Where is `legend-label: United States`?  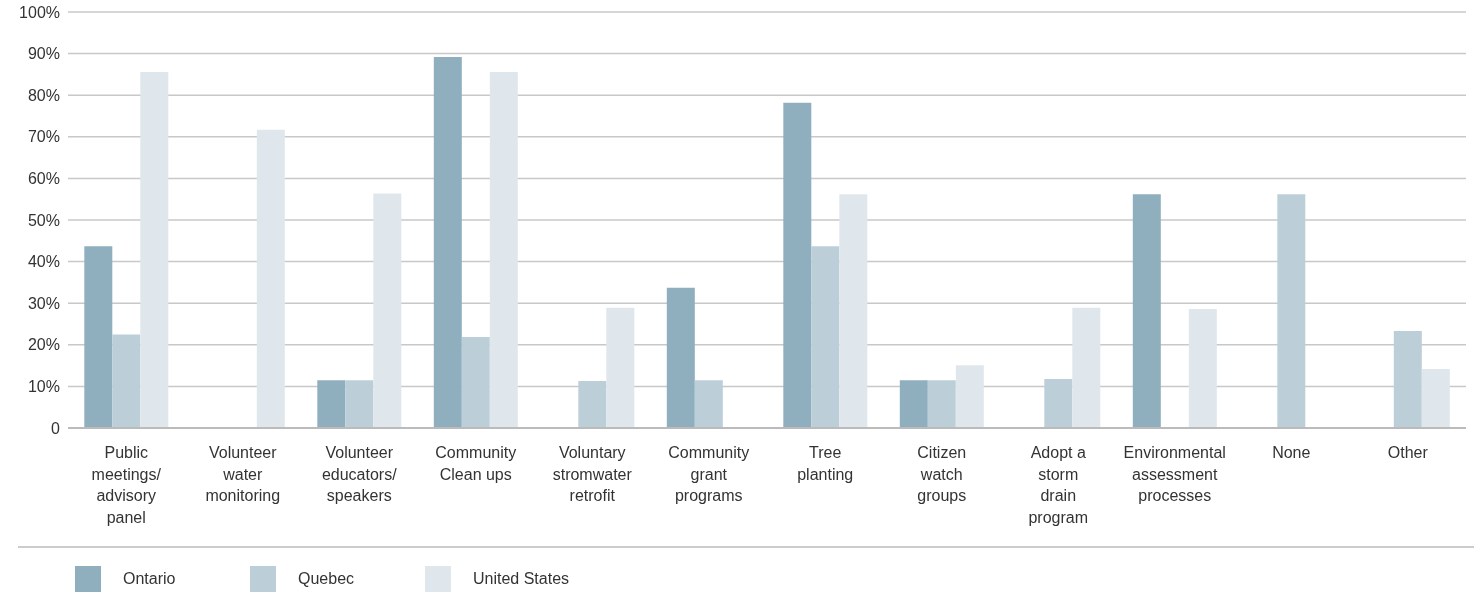
legend-label: United States is located at coordinates (521, 579).